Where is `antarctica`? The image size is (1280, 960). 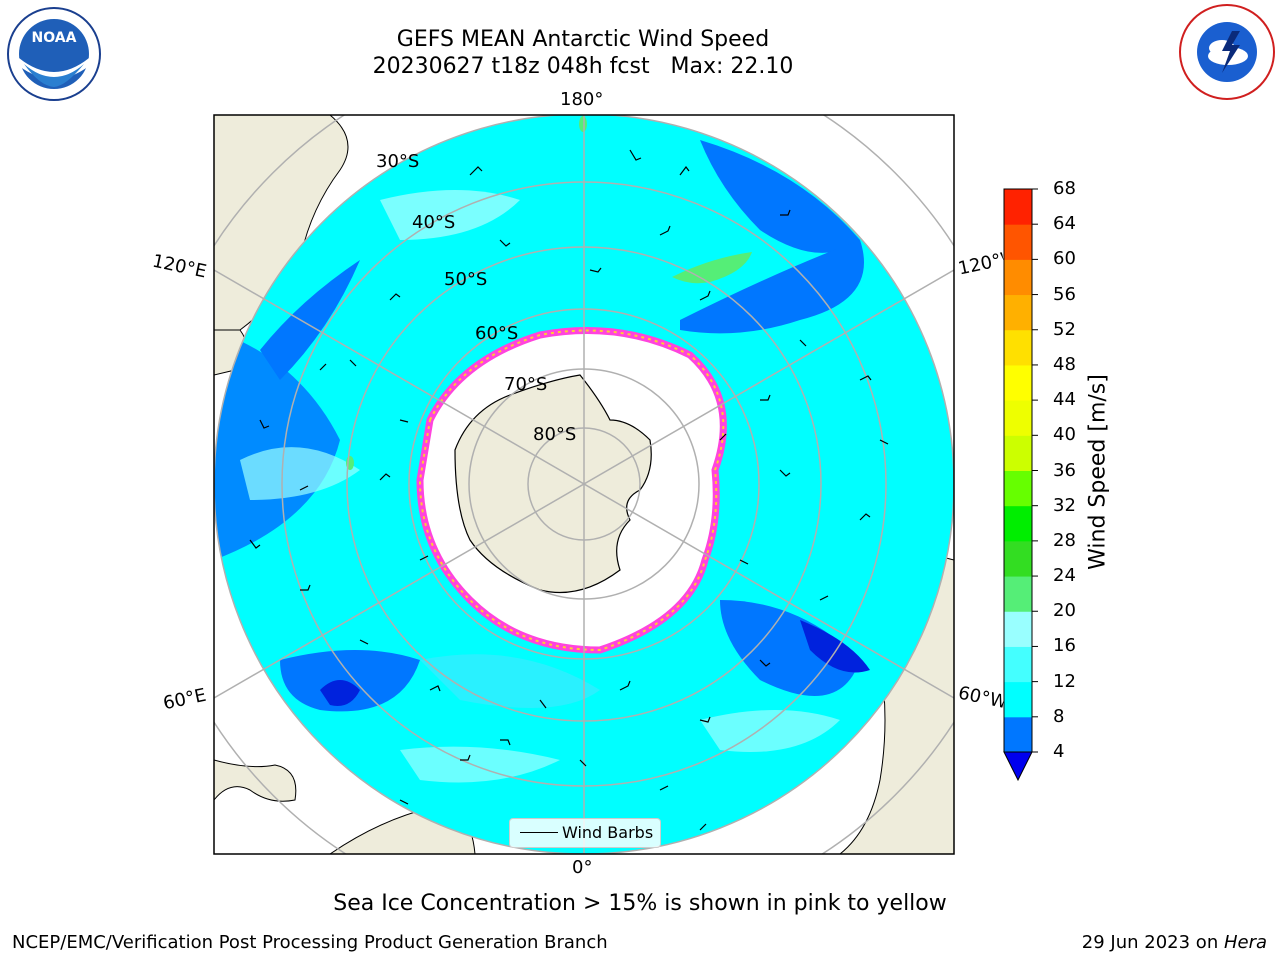
antarctica is located at coordinates (553, 484).